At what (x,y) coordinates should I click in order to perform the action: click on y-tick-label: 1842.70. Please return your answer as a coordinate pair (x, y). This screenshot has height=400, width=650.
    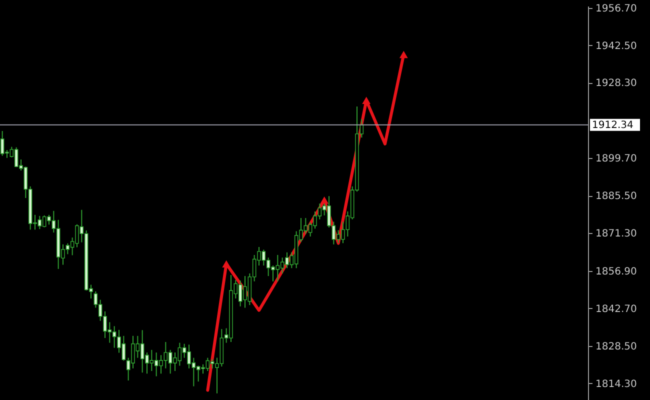
    Looking at the image, I should click on (616, 309).